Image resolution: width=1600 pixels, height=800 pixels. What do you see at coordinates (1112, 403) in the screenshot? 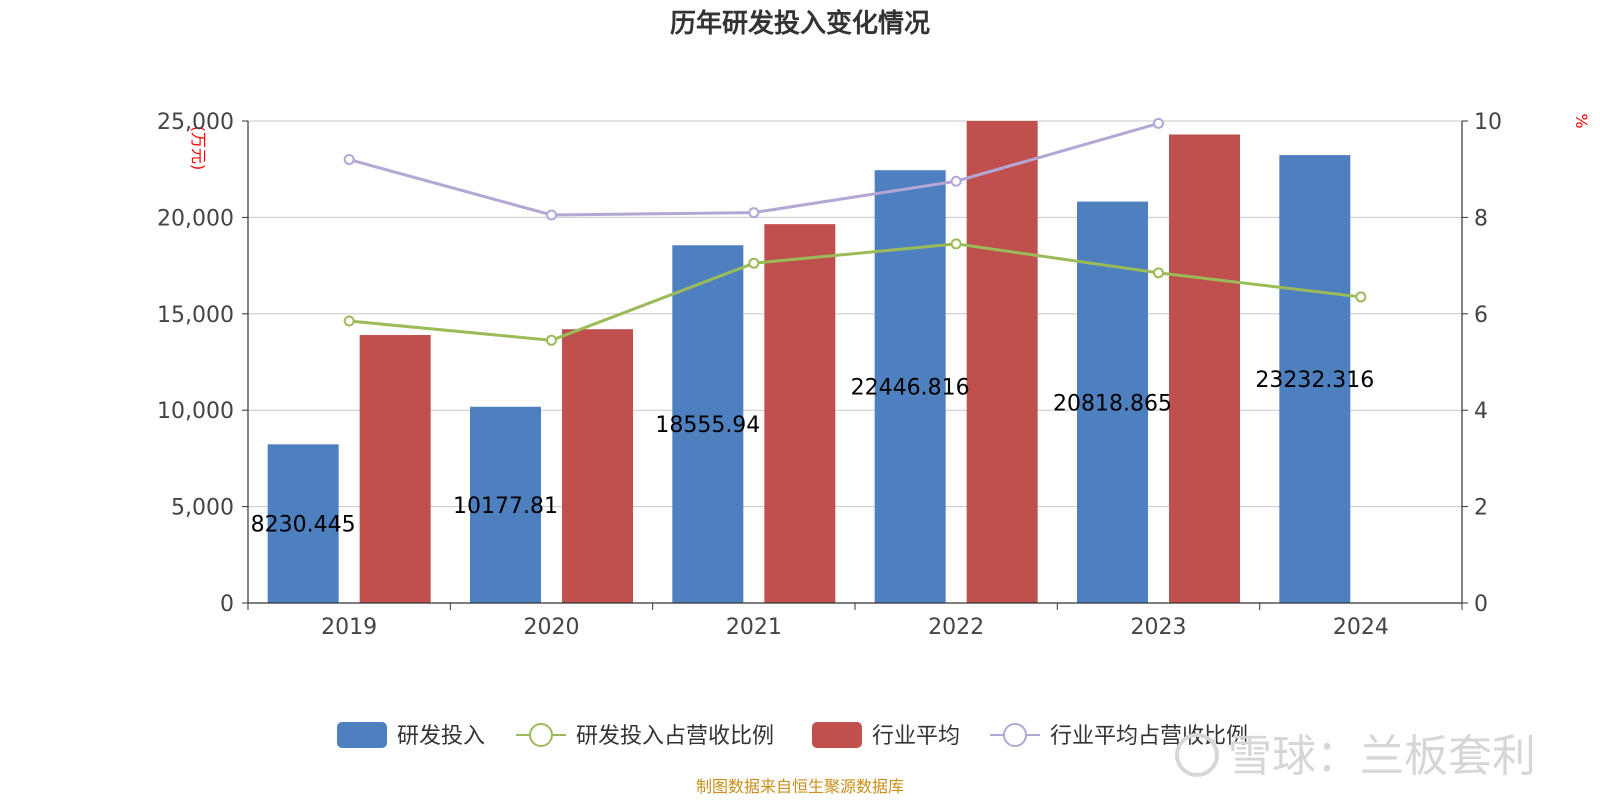
I see `bar-data-label: 20818.865` at bounding box center [1112, 403].